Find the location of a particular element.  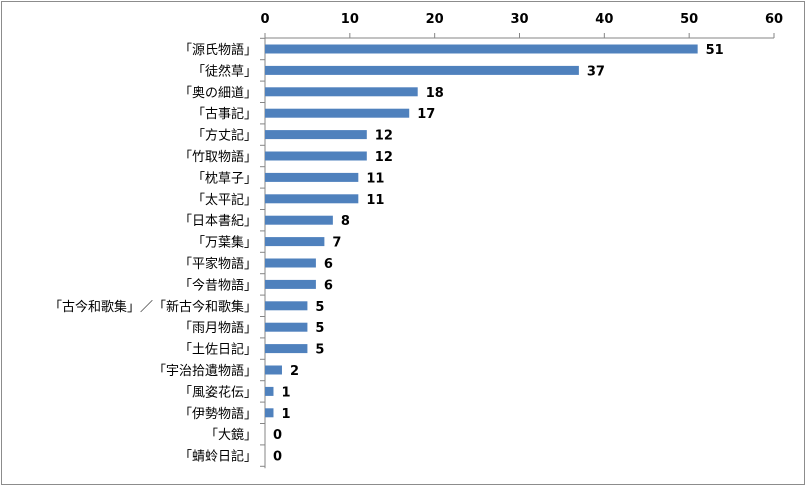

category-label: 「方丈記」 is located at coordinates (224, 136).